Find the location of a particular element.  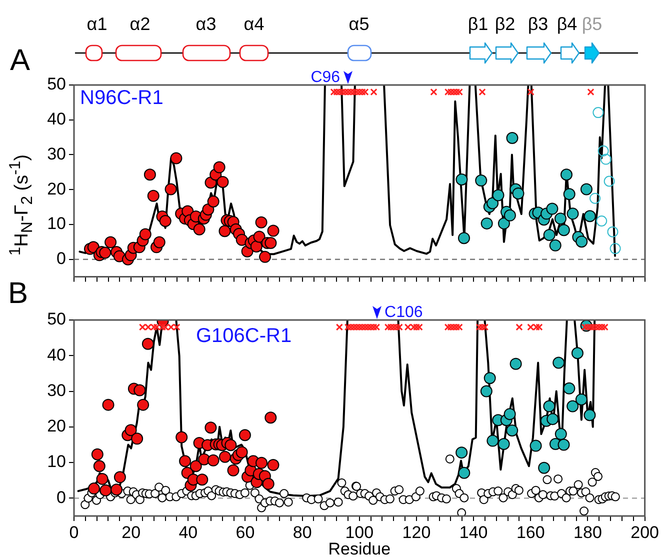

x-axis-title: Residue is located at coordinates (359, 548).